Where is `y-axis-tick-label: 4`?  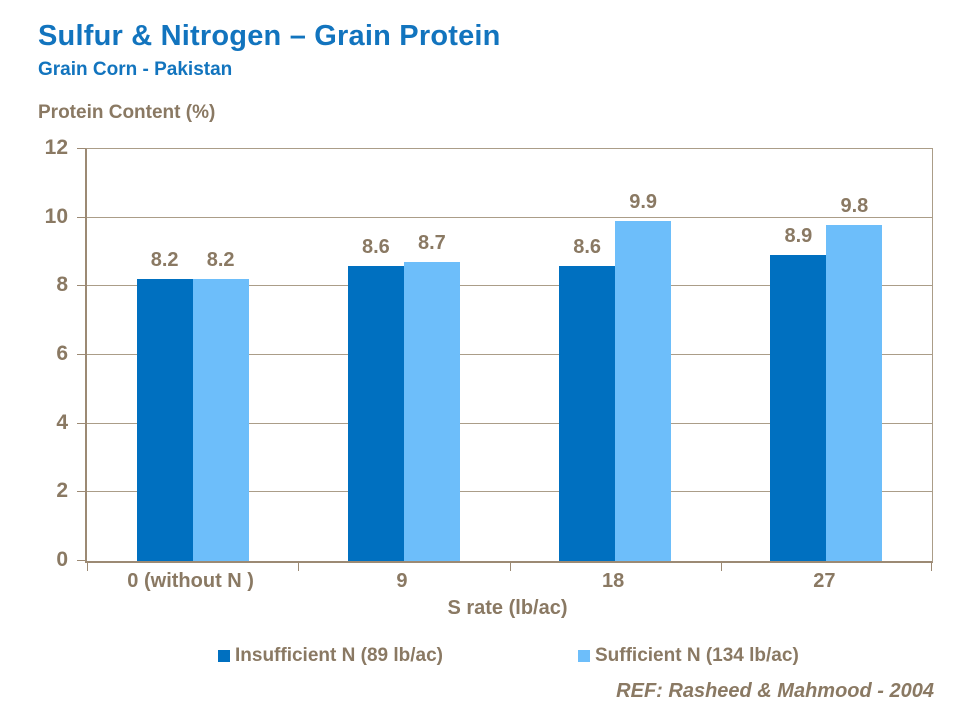 y-axis-tick-label: 4 is located at coordinates (62, 422).